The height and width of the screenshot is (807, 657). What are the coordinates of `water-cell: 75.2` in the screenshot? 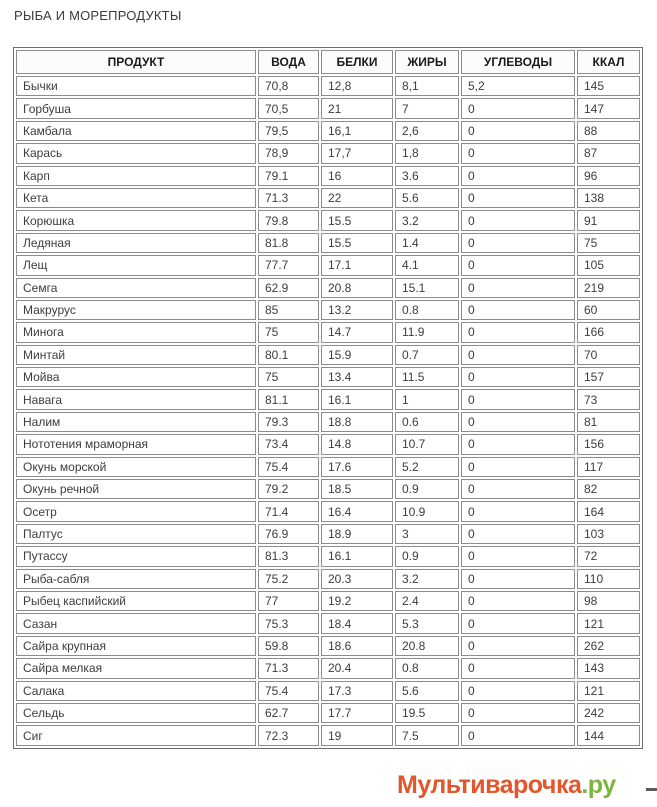 It's located at (288, 578).